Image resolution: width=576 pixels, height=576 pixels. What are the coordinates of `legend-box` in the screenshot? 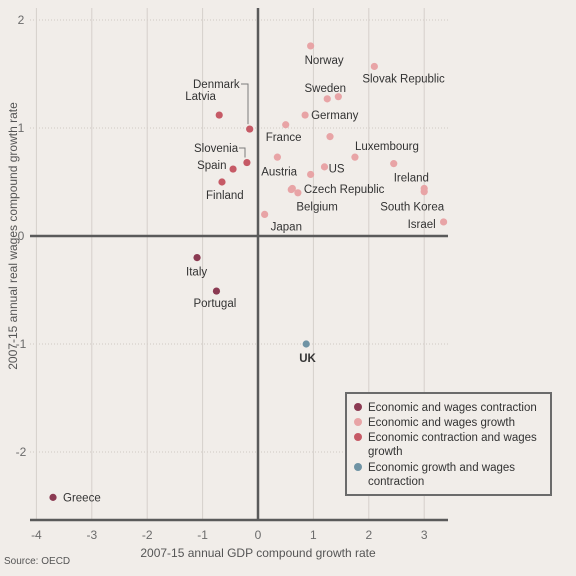 It's located at (448, 444).